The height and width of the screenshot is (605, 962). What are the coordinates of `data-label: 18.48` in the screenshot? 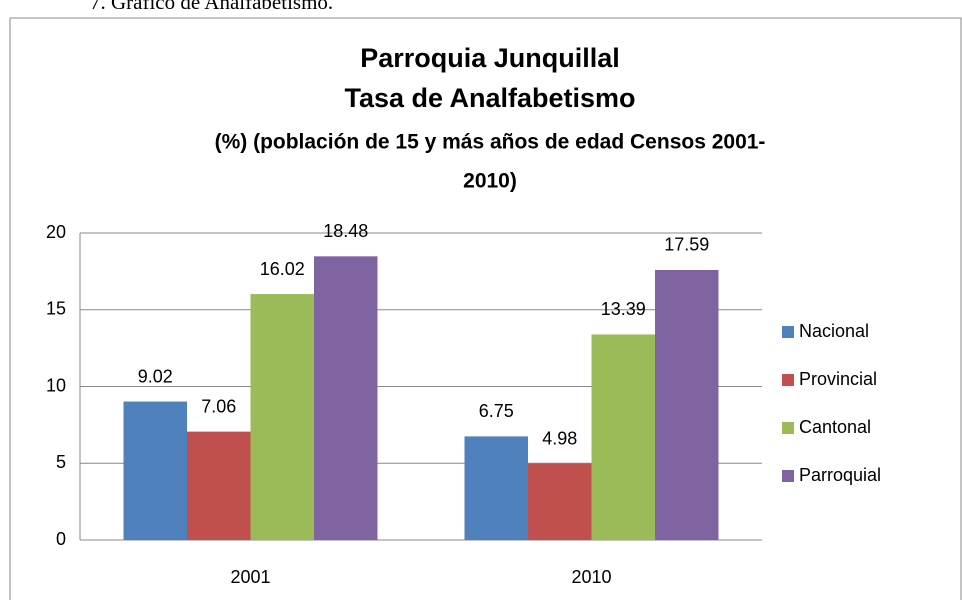 It's located at (345, 231).